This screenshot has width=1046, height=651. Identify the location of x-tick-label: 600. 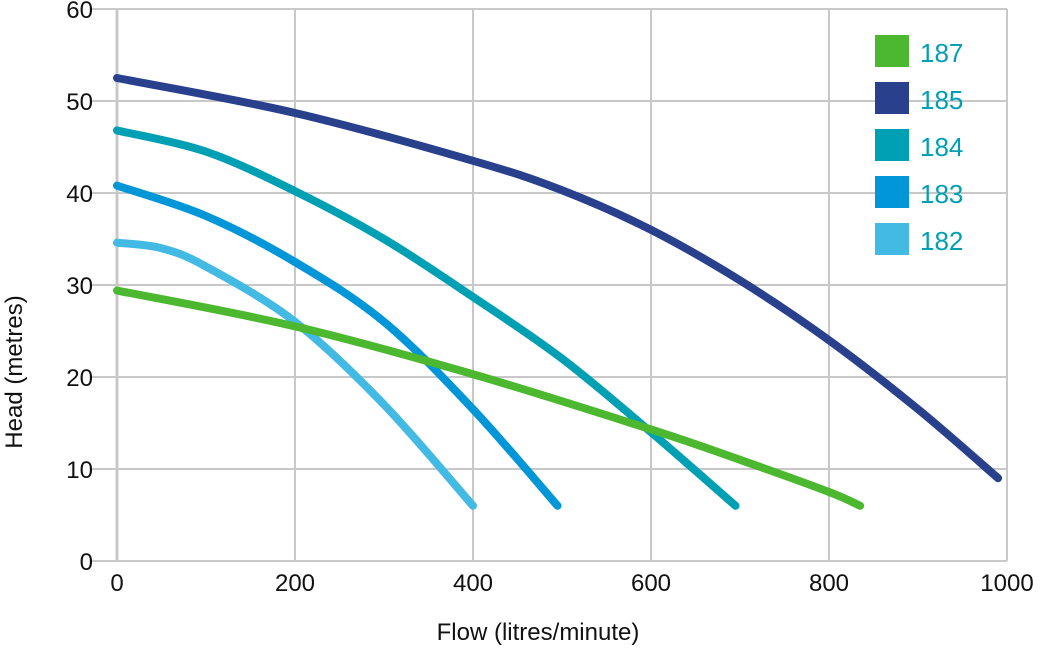
(651, 583).